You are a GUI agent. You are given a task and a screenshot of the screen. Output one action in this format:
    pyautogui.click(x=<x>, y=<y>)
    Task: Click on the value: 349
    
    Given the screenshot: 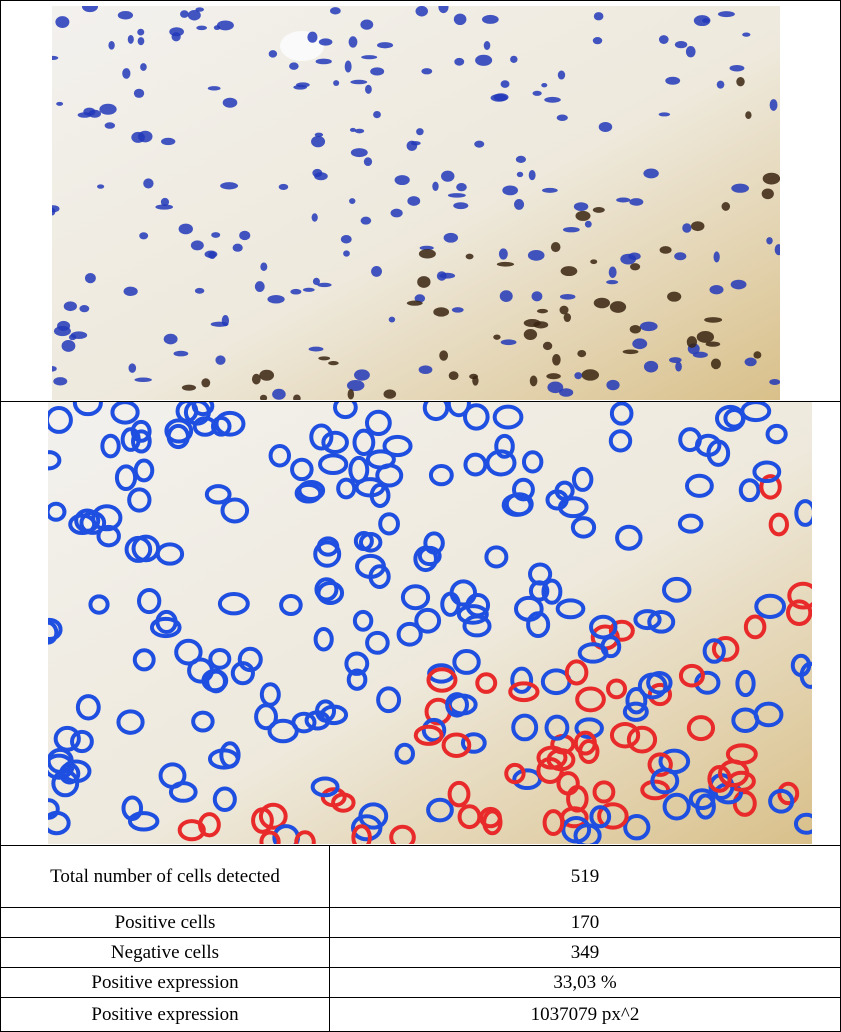 What is the action you would take?
    pyautogui.click(x=585, y=952)
    